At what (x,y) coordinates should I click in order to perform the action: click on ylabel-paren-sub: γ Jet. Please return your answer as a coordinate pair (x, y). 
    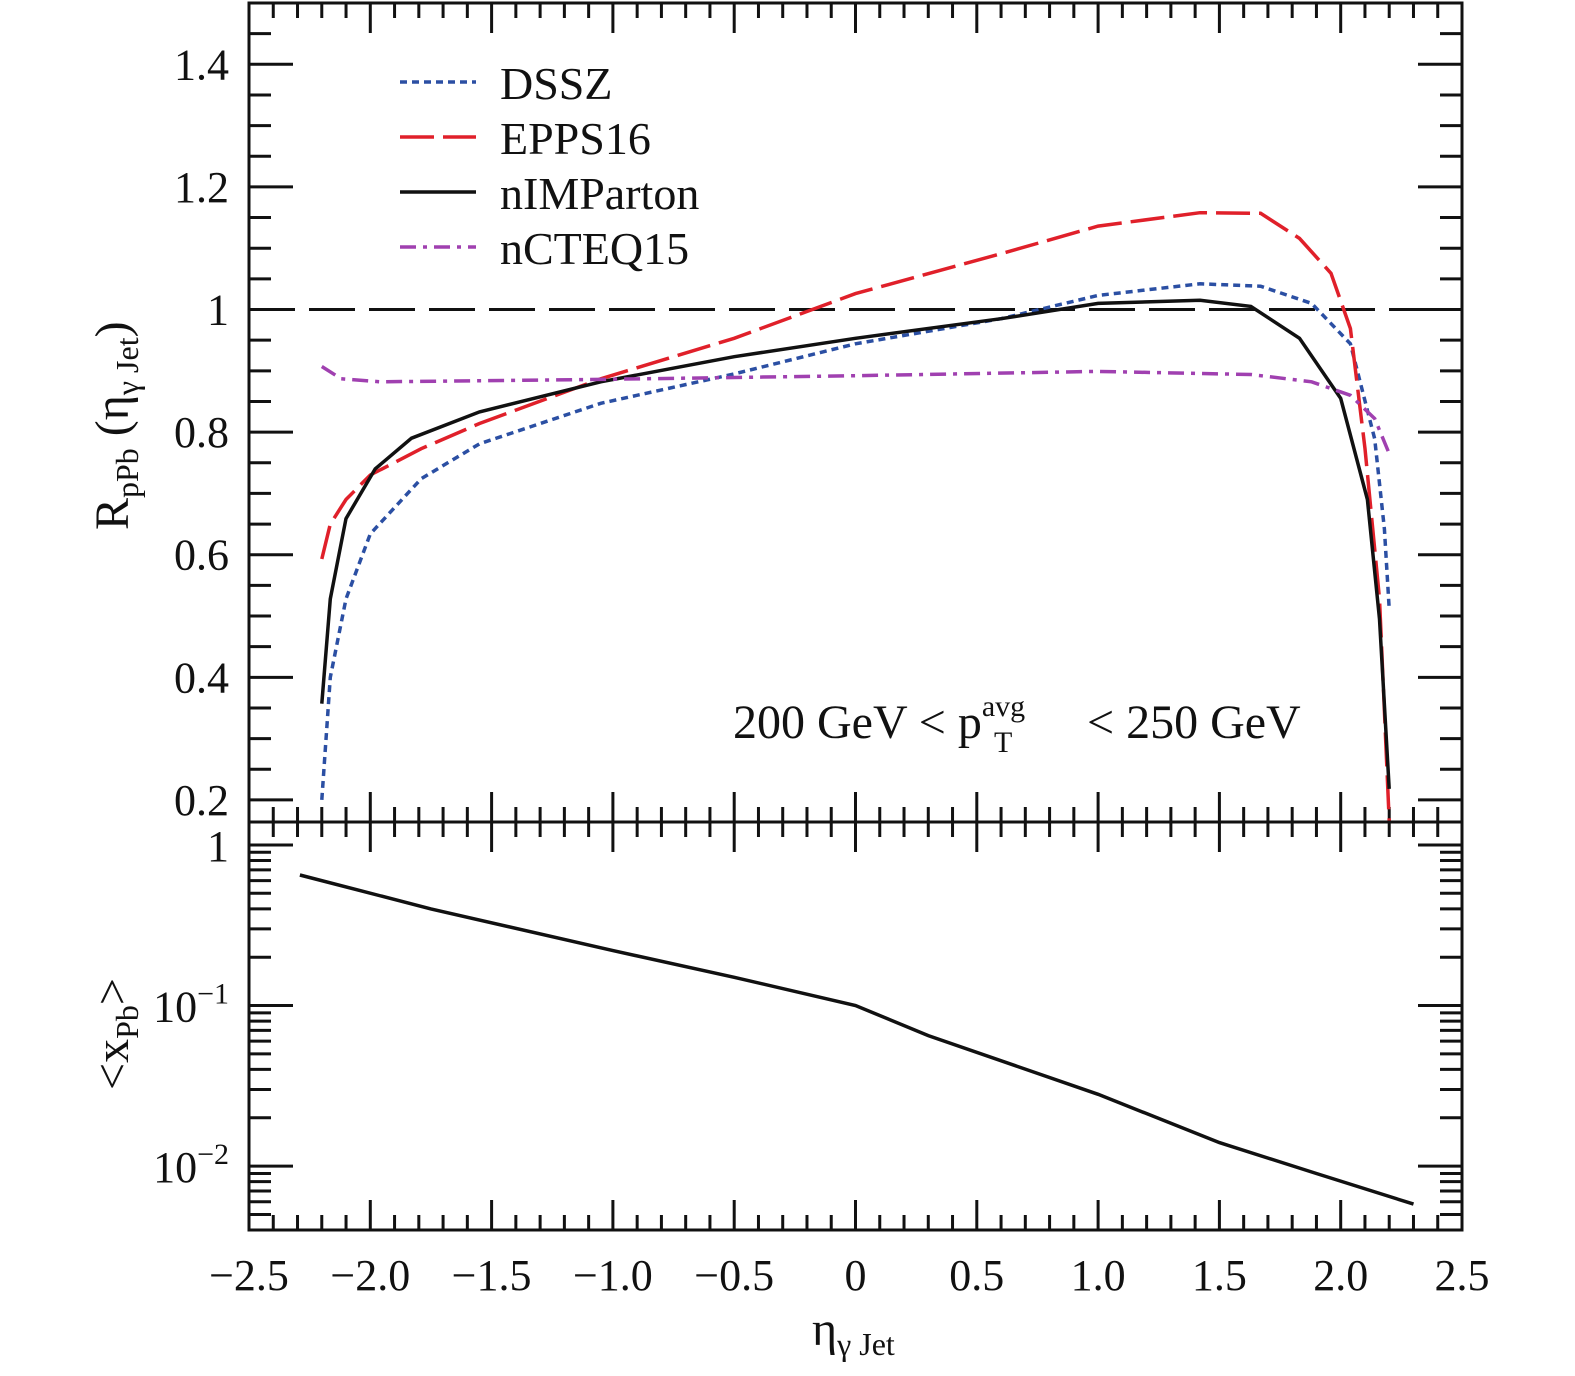
    Looking at the image, I should click on (127, 366).